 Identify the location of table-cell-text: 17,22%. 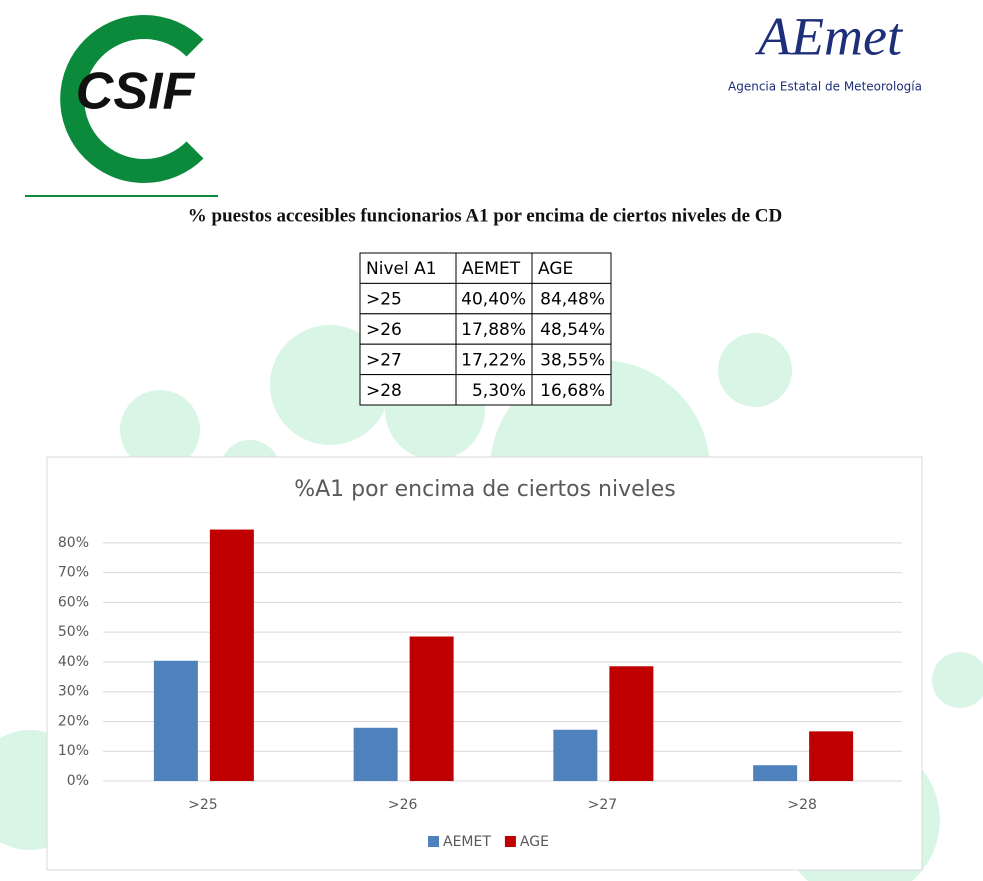
(493, 360).